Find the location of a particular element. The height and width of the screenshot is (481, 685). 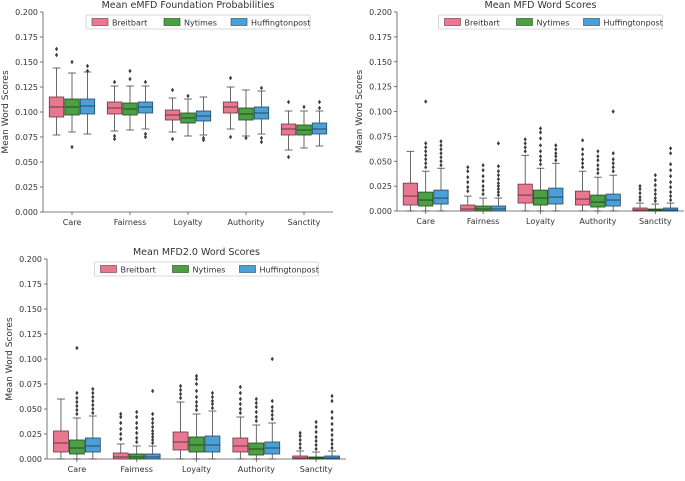

chart-title: Mean eMFD Foundation Probabilities is located at coordinates (188, 5).